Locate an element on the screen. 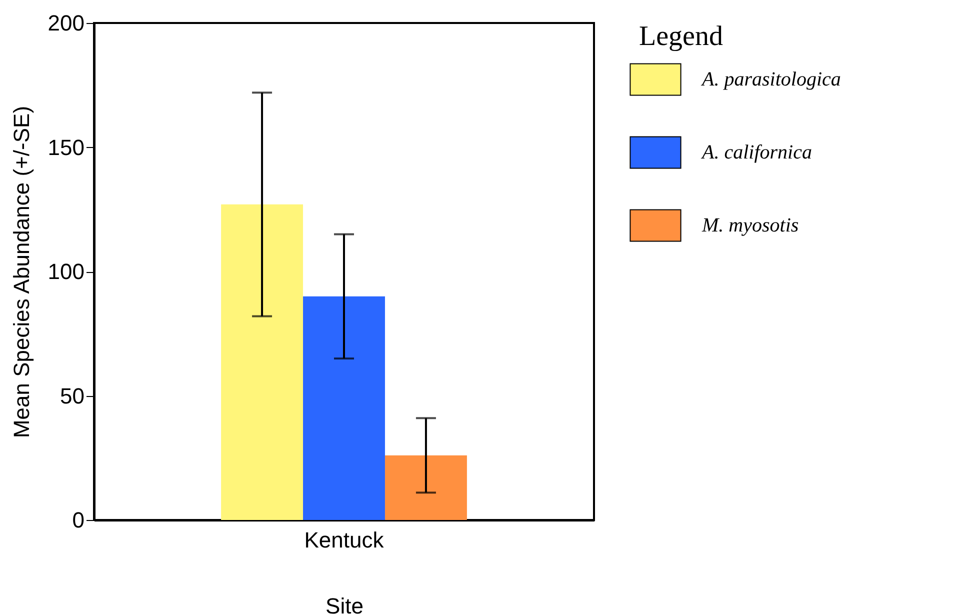 The image size is (974, 615). legend-label: A. californica is located at coordinates (756, 153).